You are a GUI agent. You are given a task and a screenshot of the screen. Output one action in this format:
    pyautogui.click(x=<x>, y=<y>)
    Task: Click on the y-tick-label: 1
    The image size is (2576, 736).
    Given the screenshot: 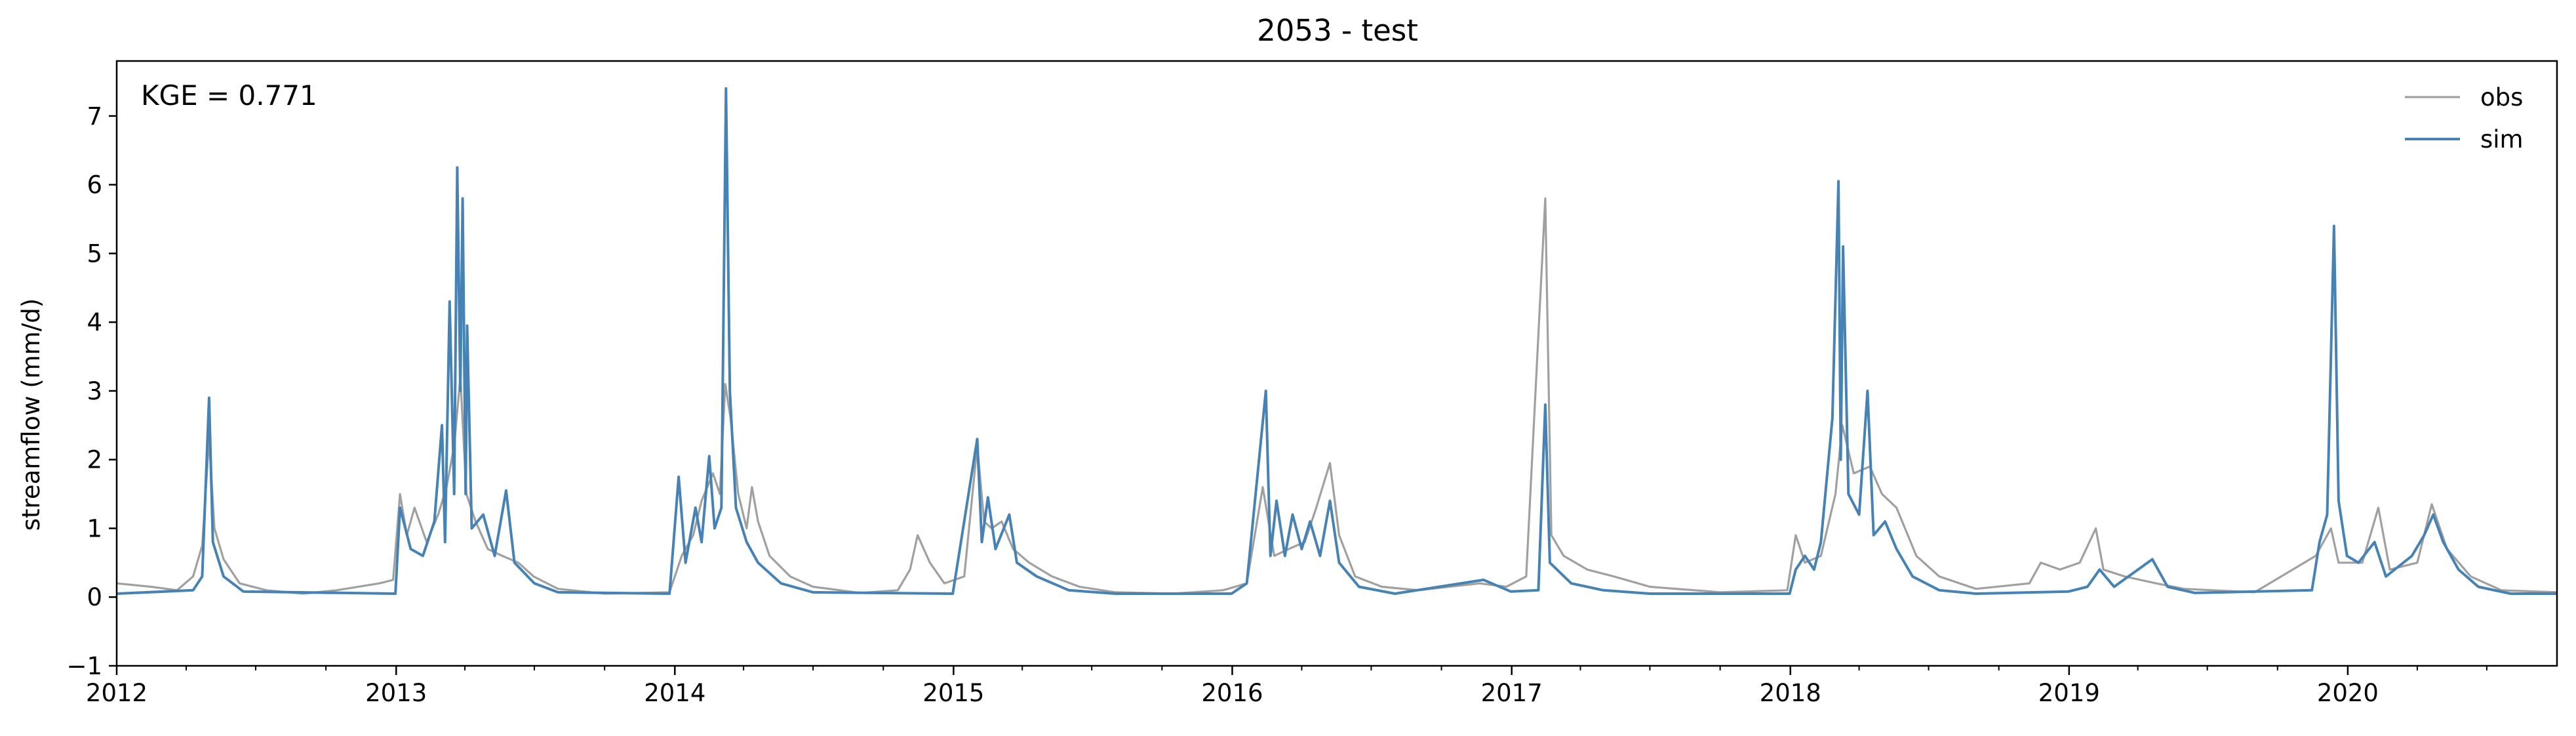 What is the action you would take?
    pyautogui.click(x=94, y=528)
    